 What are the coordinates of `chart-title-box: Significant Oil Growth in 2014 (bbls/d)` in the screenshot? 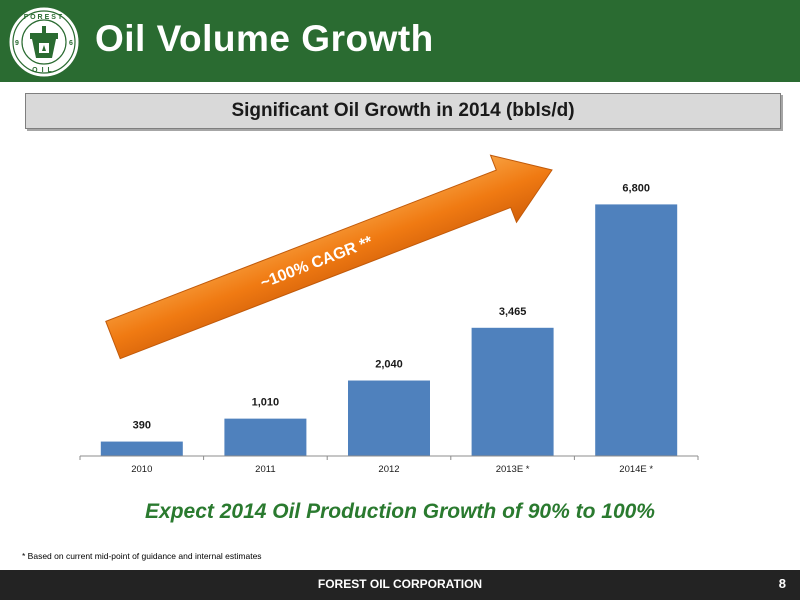 It's located at (403, 111).